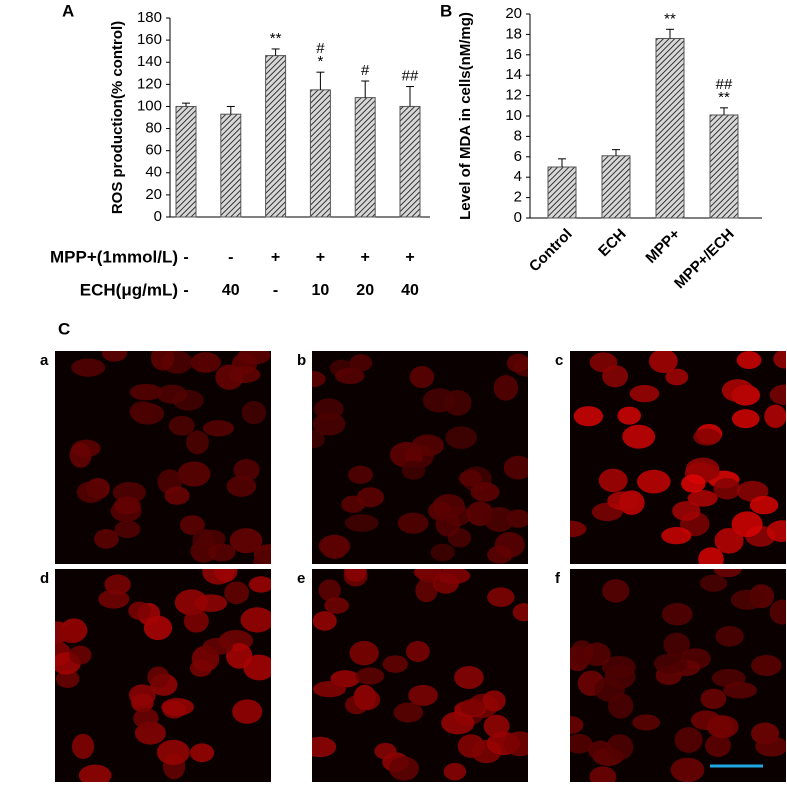  Describe the element at coordinates (662, 245) in the screenshot. I see `x-tick-label: MPP+` at that location.